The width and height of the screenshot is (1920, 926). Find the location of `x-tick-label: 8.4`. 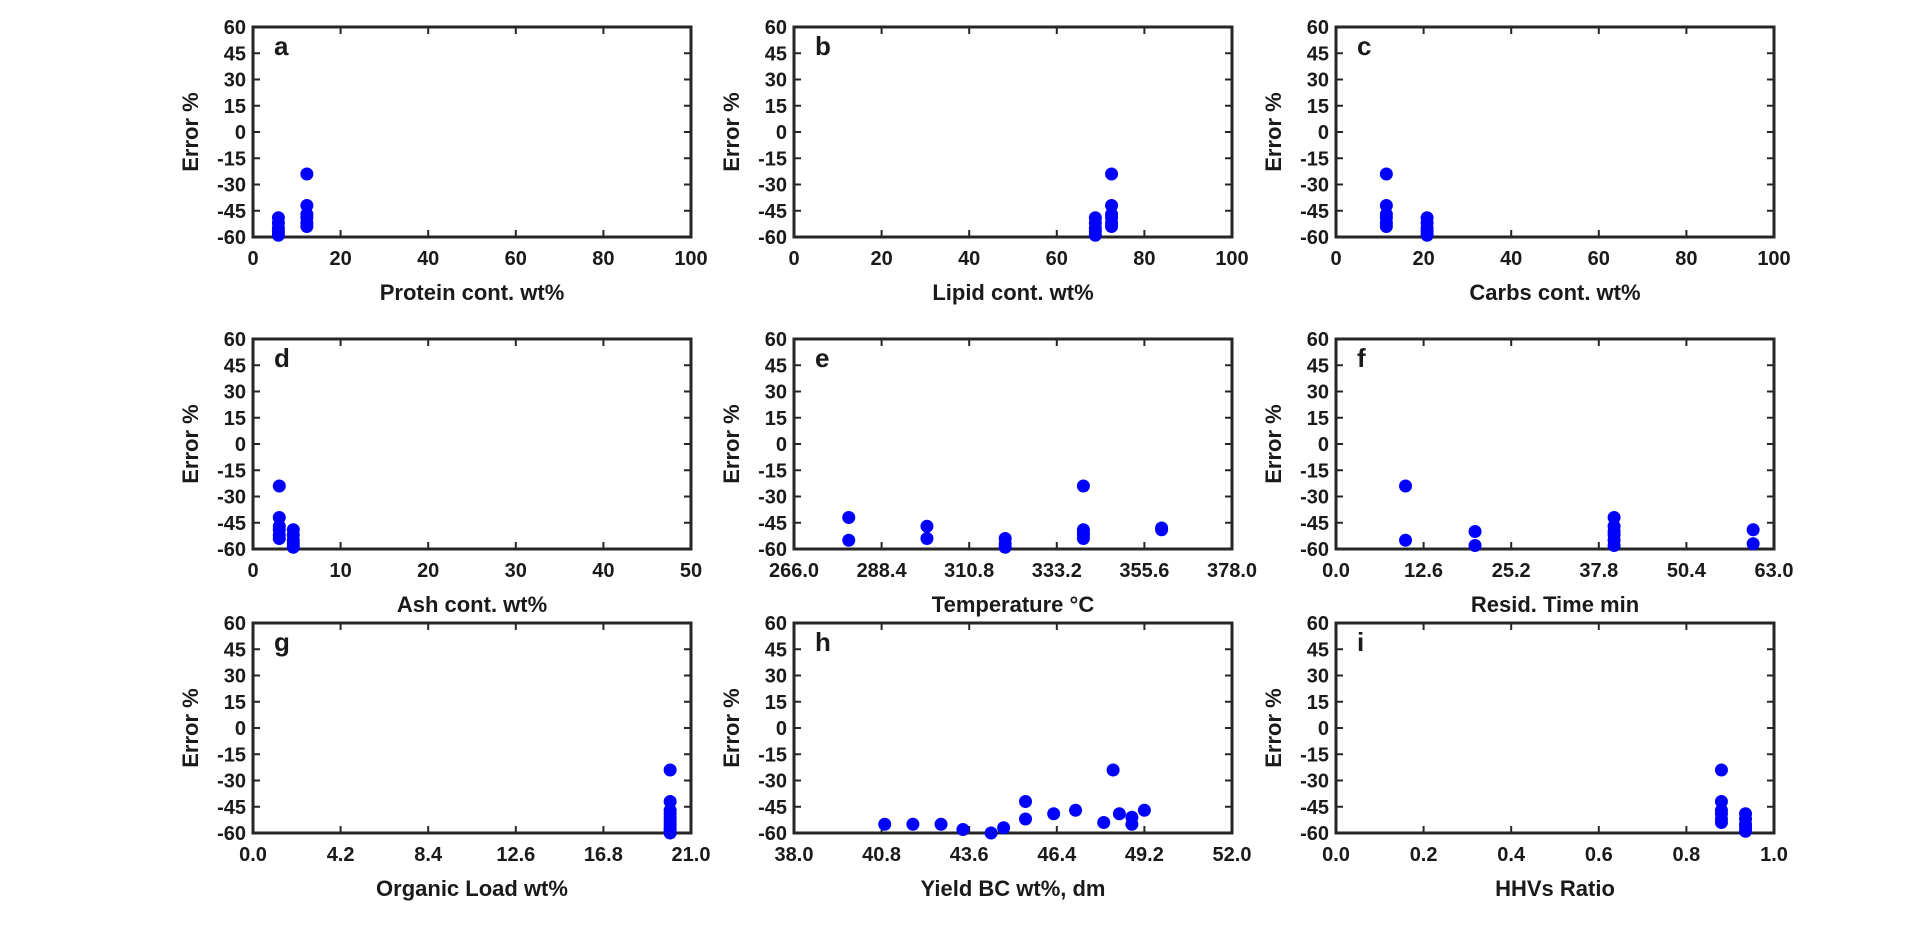

x-tick-label: 8.4 is located at coordinates (428, 855).